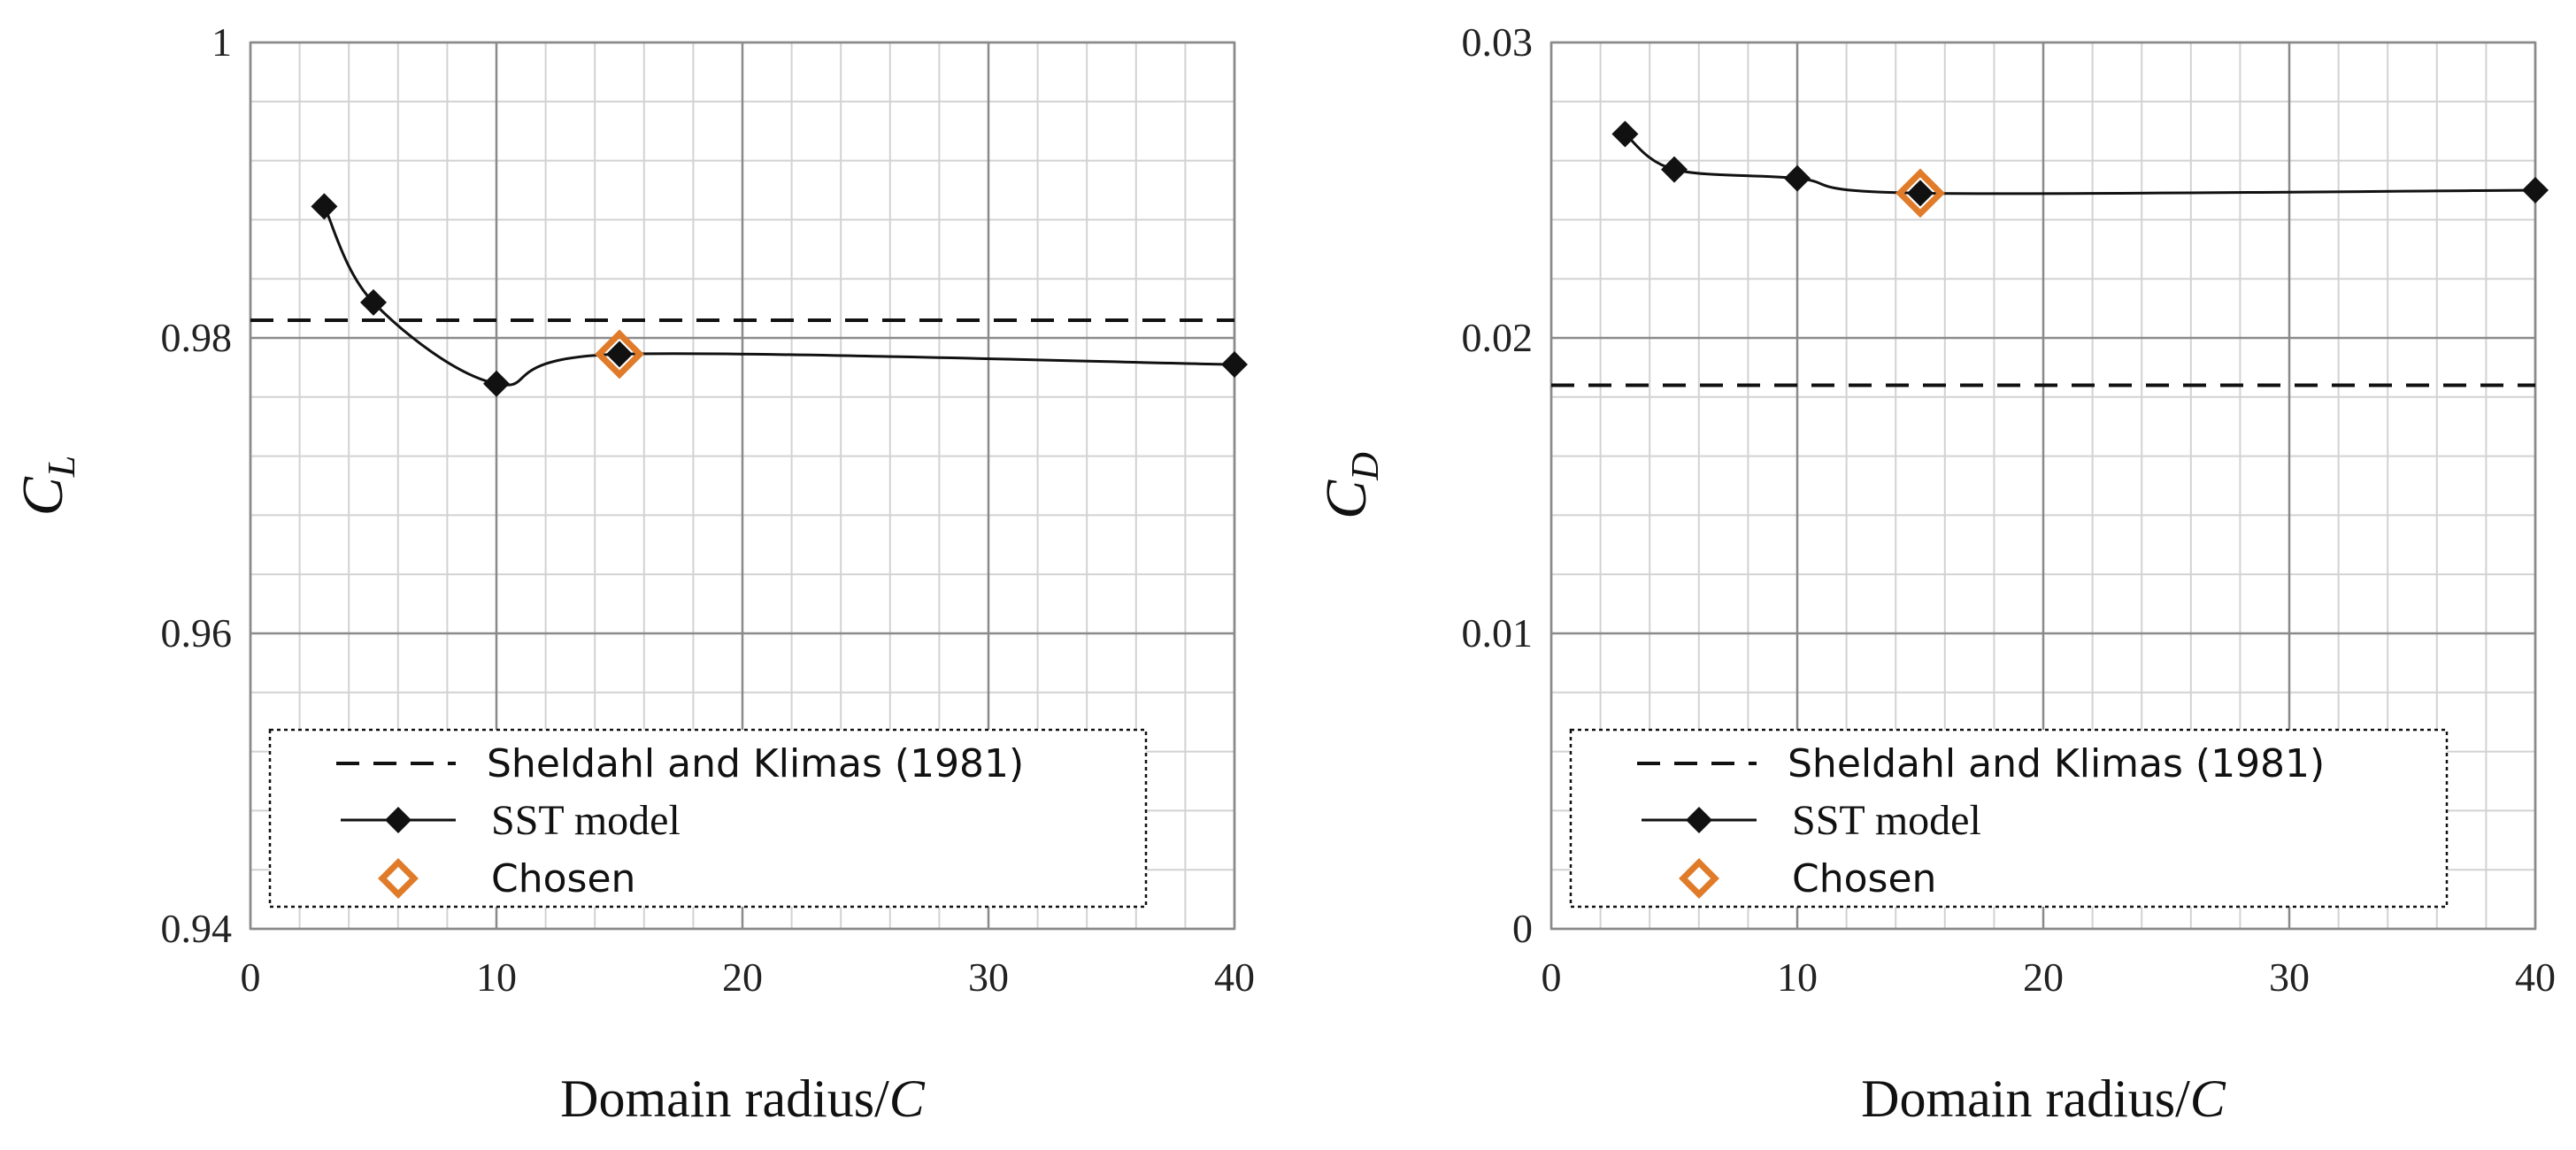 The width and height of the screenshot is (2576, 1150). What do you see at coordinates (1350, 485) in the screenshot?
I see `y-axis-label: CD` at bounding box center [1350, 485].